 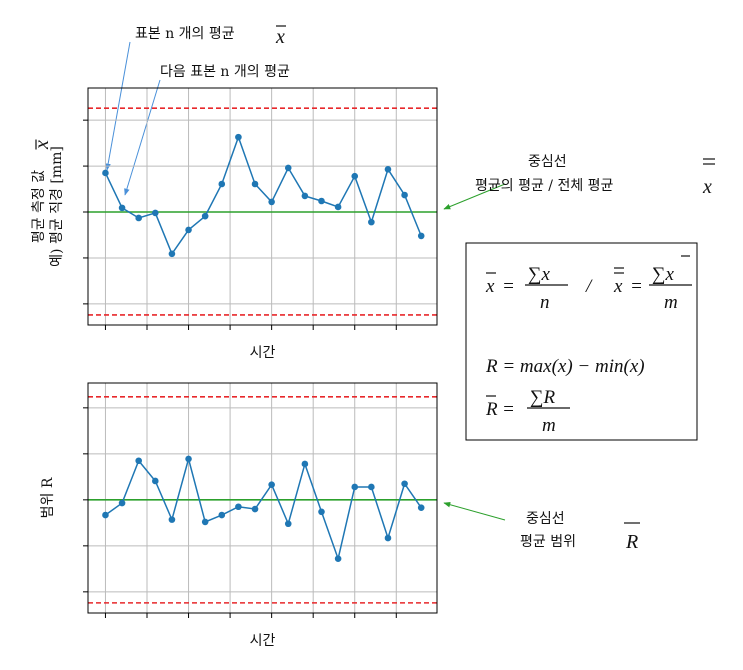 I want to click on y-axis-symbol: x, so click(x=42, y=145).